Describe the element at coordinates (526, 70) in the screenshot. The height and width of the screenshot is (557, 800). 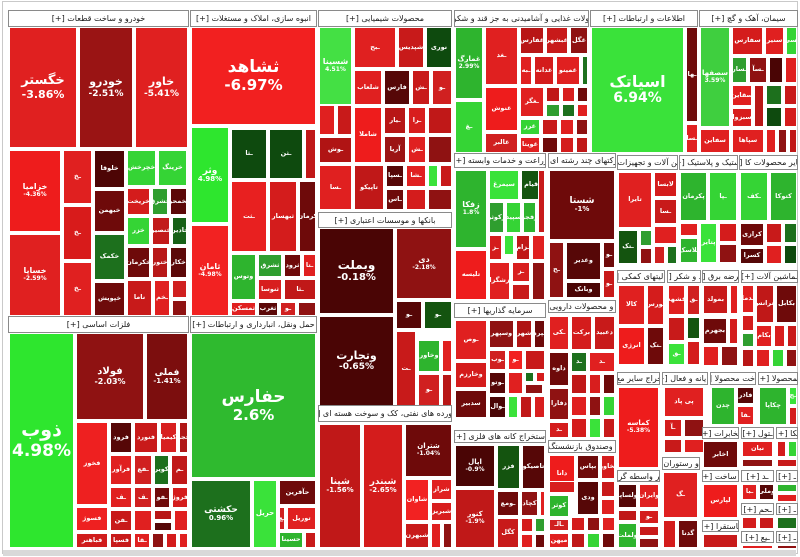
I see `treemap-tile: ـبه` at that location.